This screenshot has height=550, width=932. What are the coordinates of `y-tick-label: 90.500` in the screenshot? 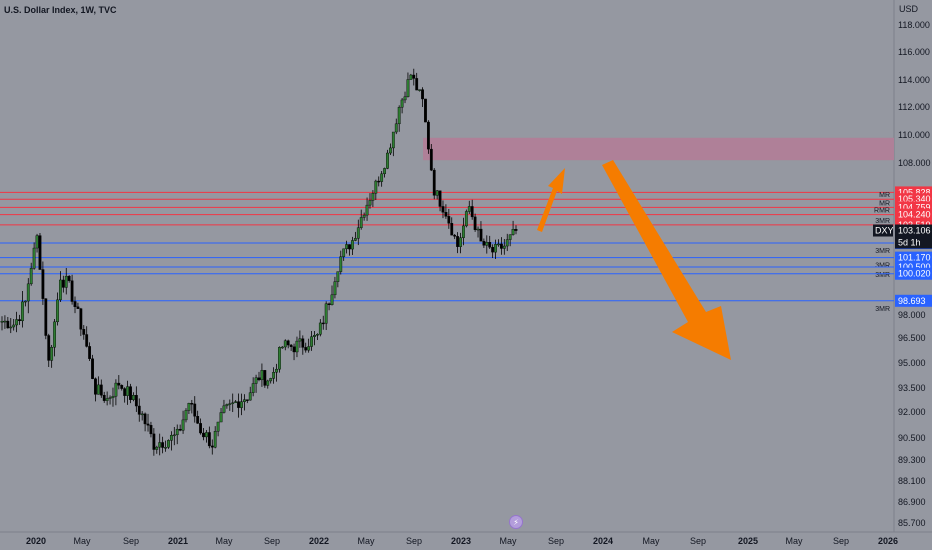 It's located at (912, 438).